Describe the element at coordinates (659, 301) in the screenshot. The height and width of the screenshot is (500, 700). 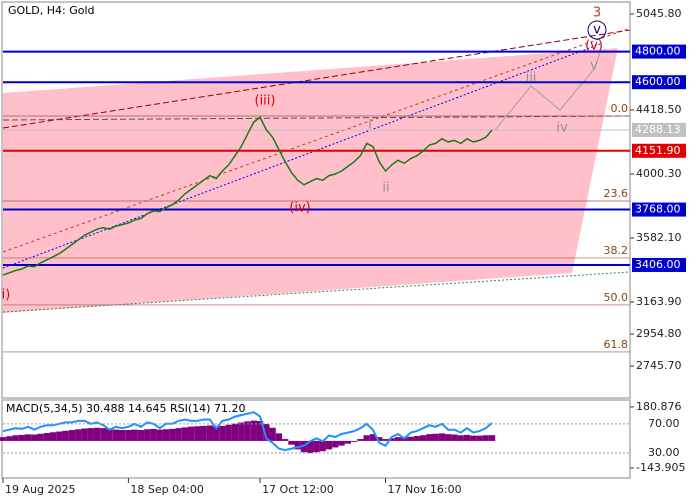
I see `y-tick-label: 3163.90` at that location.